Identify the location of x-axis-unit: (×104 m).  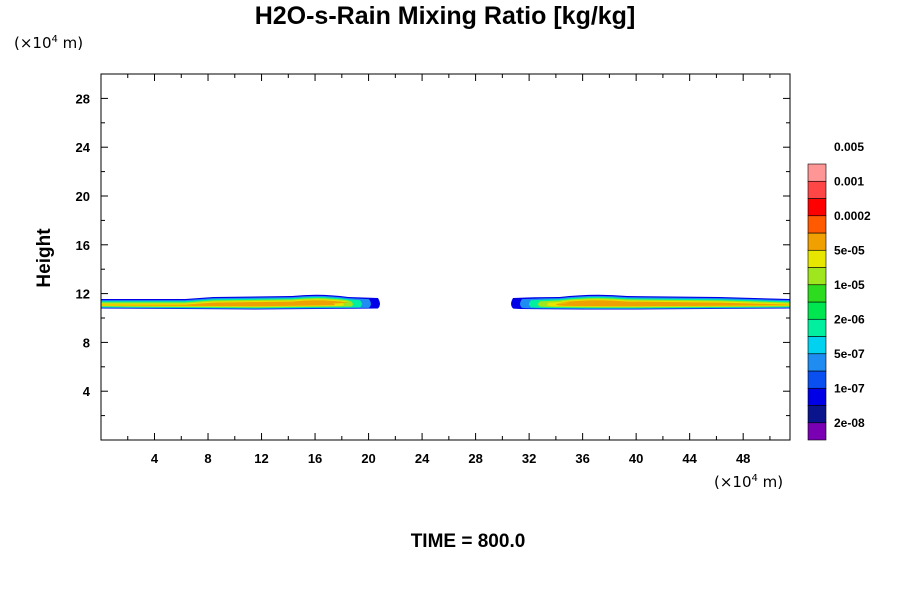
(749, 482).